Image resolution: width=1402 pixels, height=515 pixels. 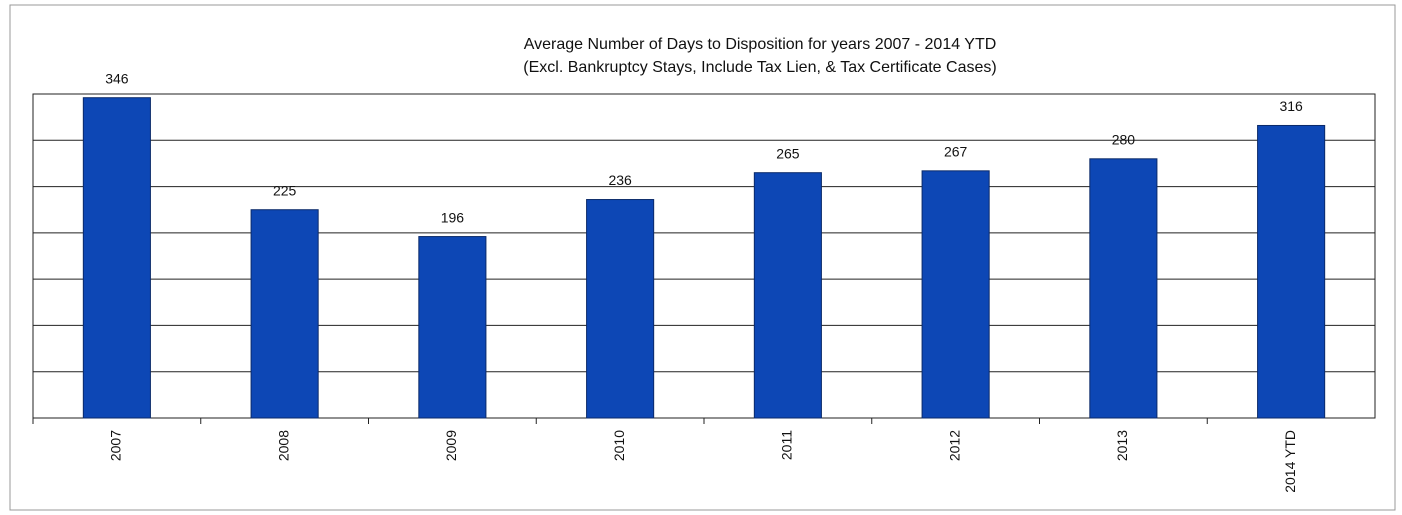 What do you see at coordinates (285, 190) in the screenshot?
I see `data-label: 225` at bounding box center [285, 190].